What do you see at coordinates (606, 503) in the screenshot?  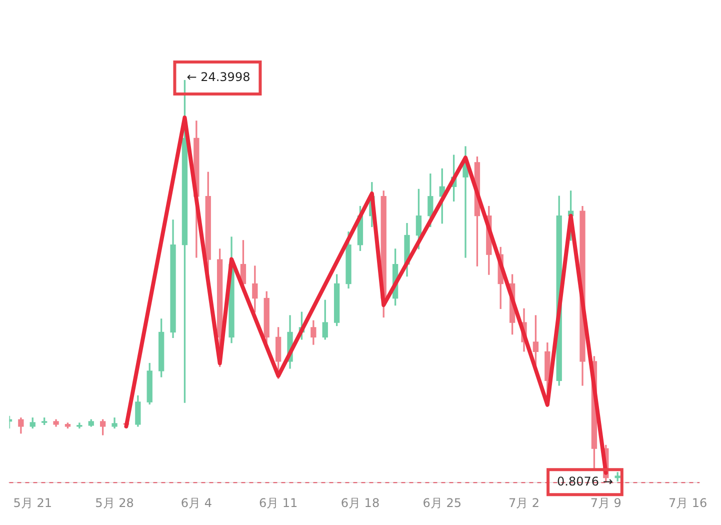 I see `x-tick-label: 7月 9` at bounding box center [606, 503].